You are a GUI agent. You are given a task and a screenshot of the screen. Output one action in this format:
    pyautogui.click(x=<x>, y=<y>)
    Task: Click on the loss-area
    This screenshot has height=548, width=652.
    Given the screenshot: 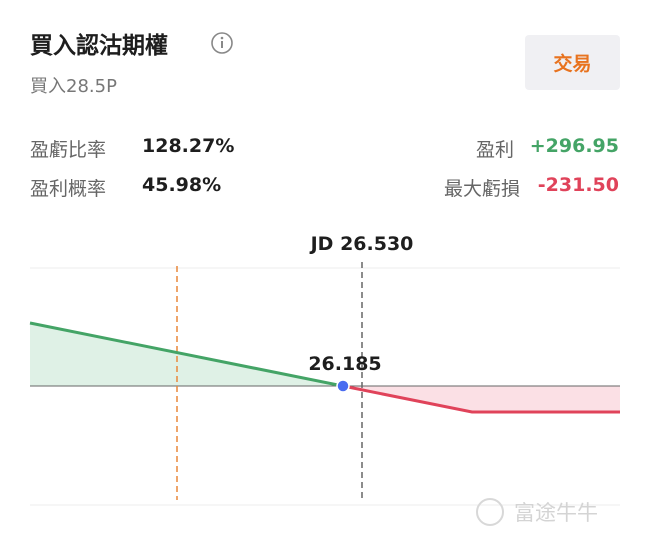 What is the action you would take?
    pyautogui.click(x=481, y=399)
    